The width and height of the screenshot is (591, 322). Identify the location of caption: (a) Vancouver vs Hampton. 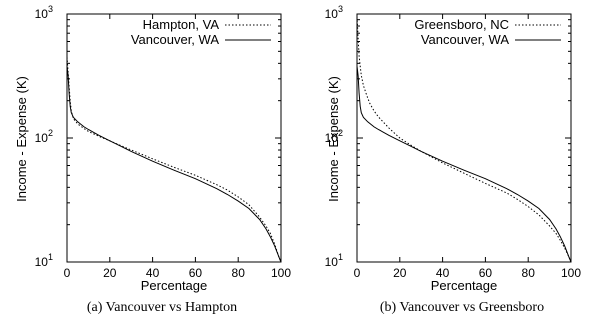
(162, 307).